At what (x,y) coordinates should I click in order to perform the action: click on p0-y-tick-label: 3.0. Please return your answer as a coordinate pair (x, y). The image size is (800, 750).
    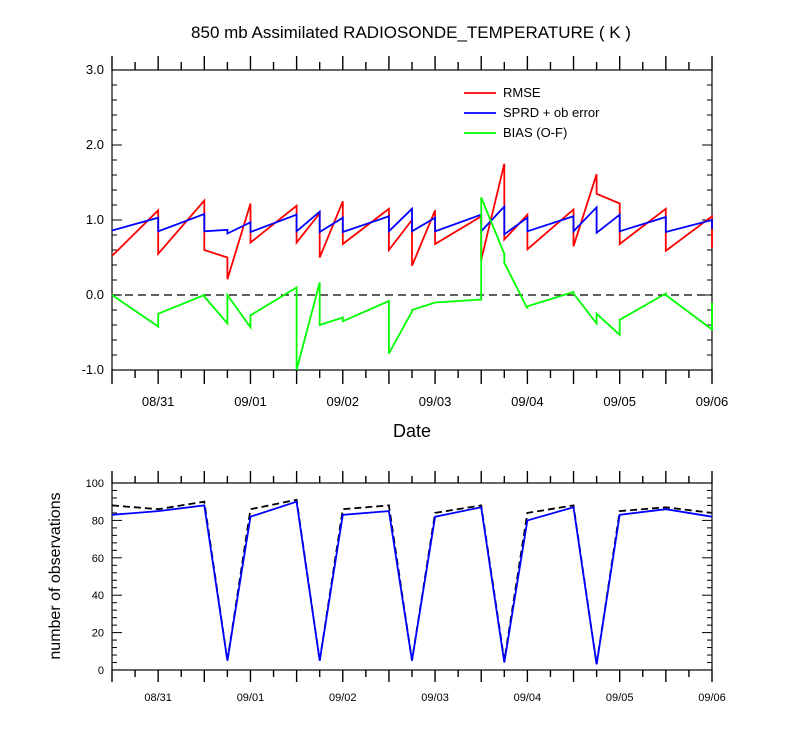
    Looking at the image, I should click on (95, 69).